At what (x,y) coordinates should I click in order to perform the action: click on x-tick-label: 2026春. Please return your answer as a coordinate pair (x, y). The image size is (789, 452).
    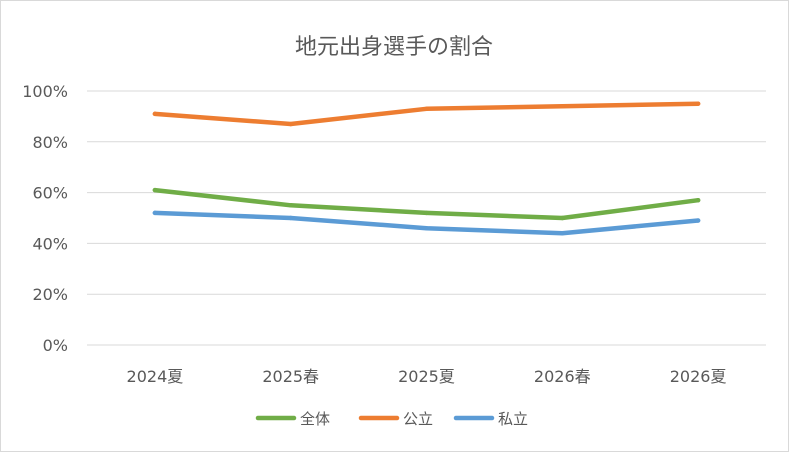
    Looking at the image, I should click on (562, 376).